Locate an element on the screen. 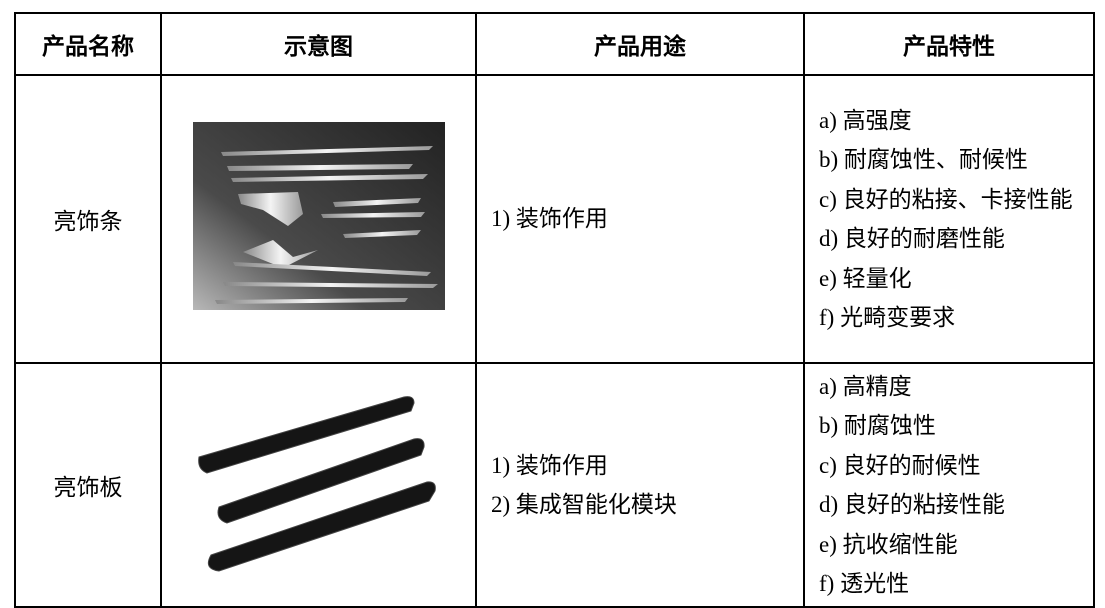 The width and height of the screenshot is (1105, 608). header-cell: 示意图 is located at coordinates (318, 44).